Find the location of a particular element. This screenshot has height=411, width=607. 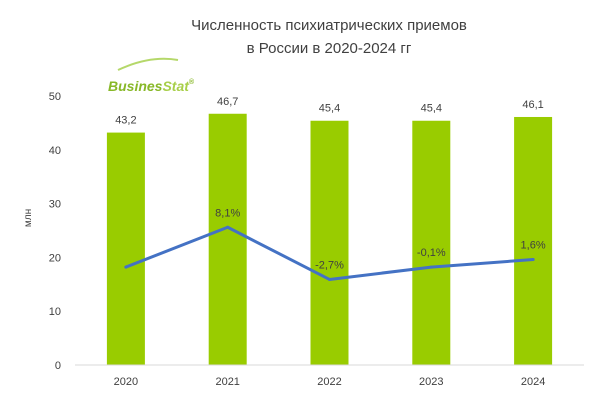

y-tick-label: 0 is located at coordinates (58, 366).